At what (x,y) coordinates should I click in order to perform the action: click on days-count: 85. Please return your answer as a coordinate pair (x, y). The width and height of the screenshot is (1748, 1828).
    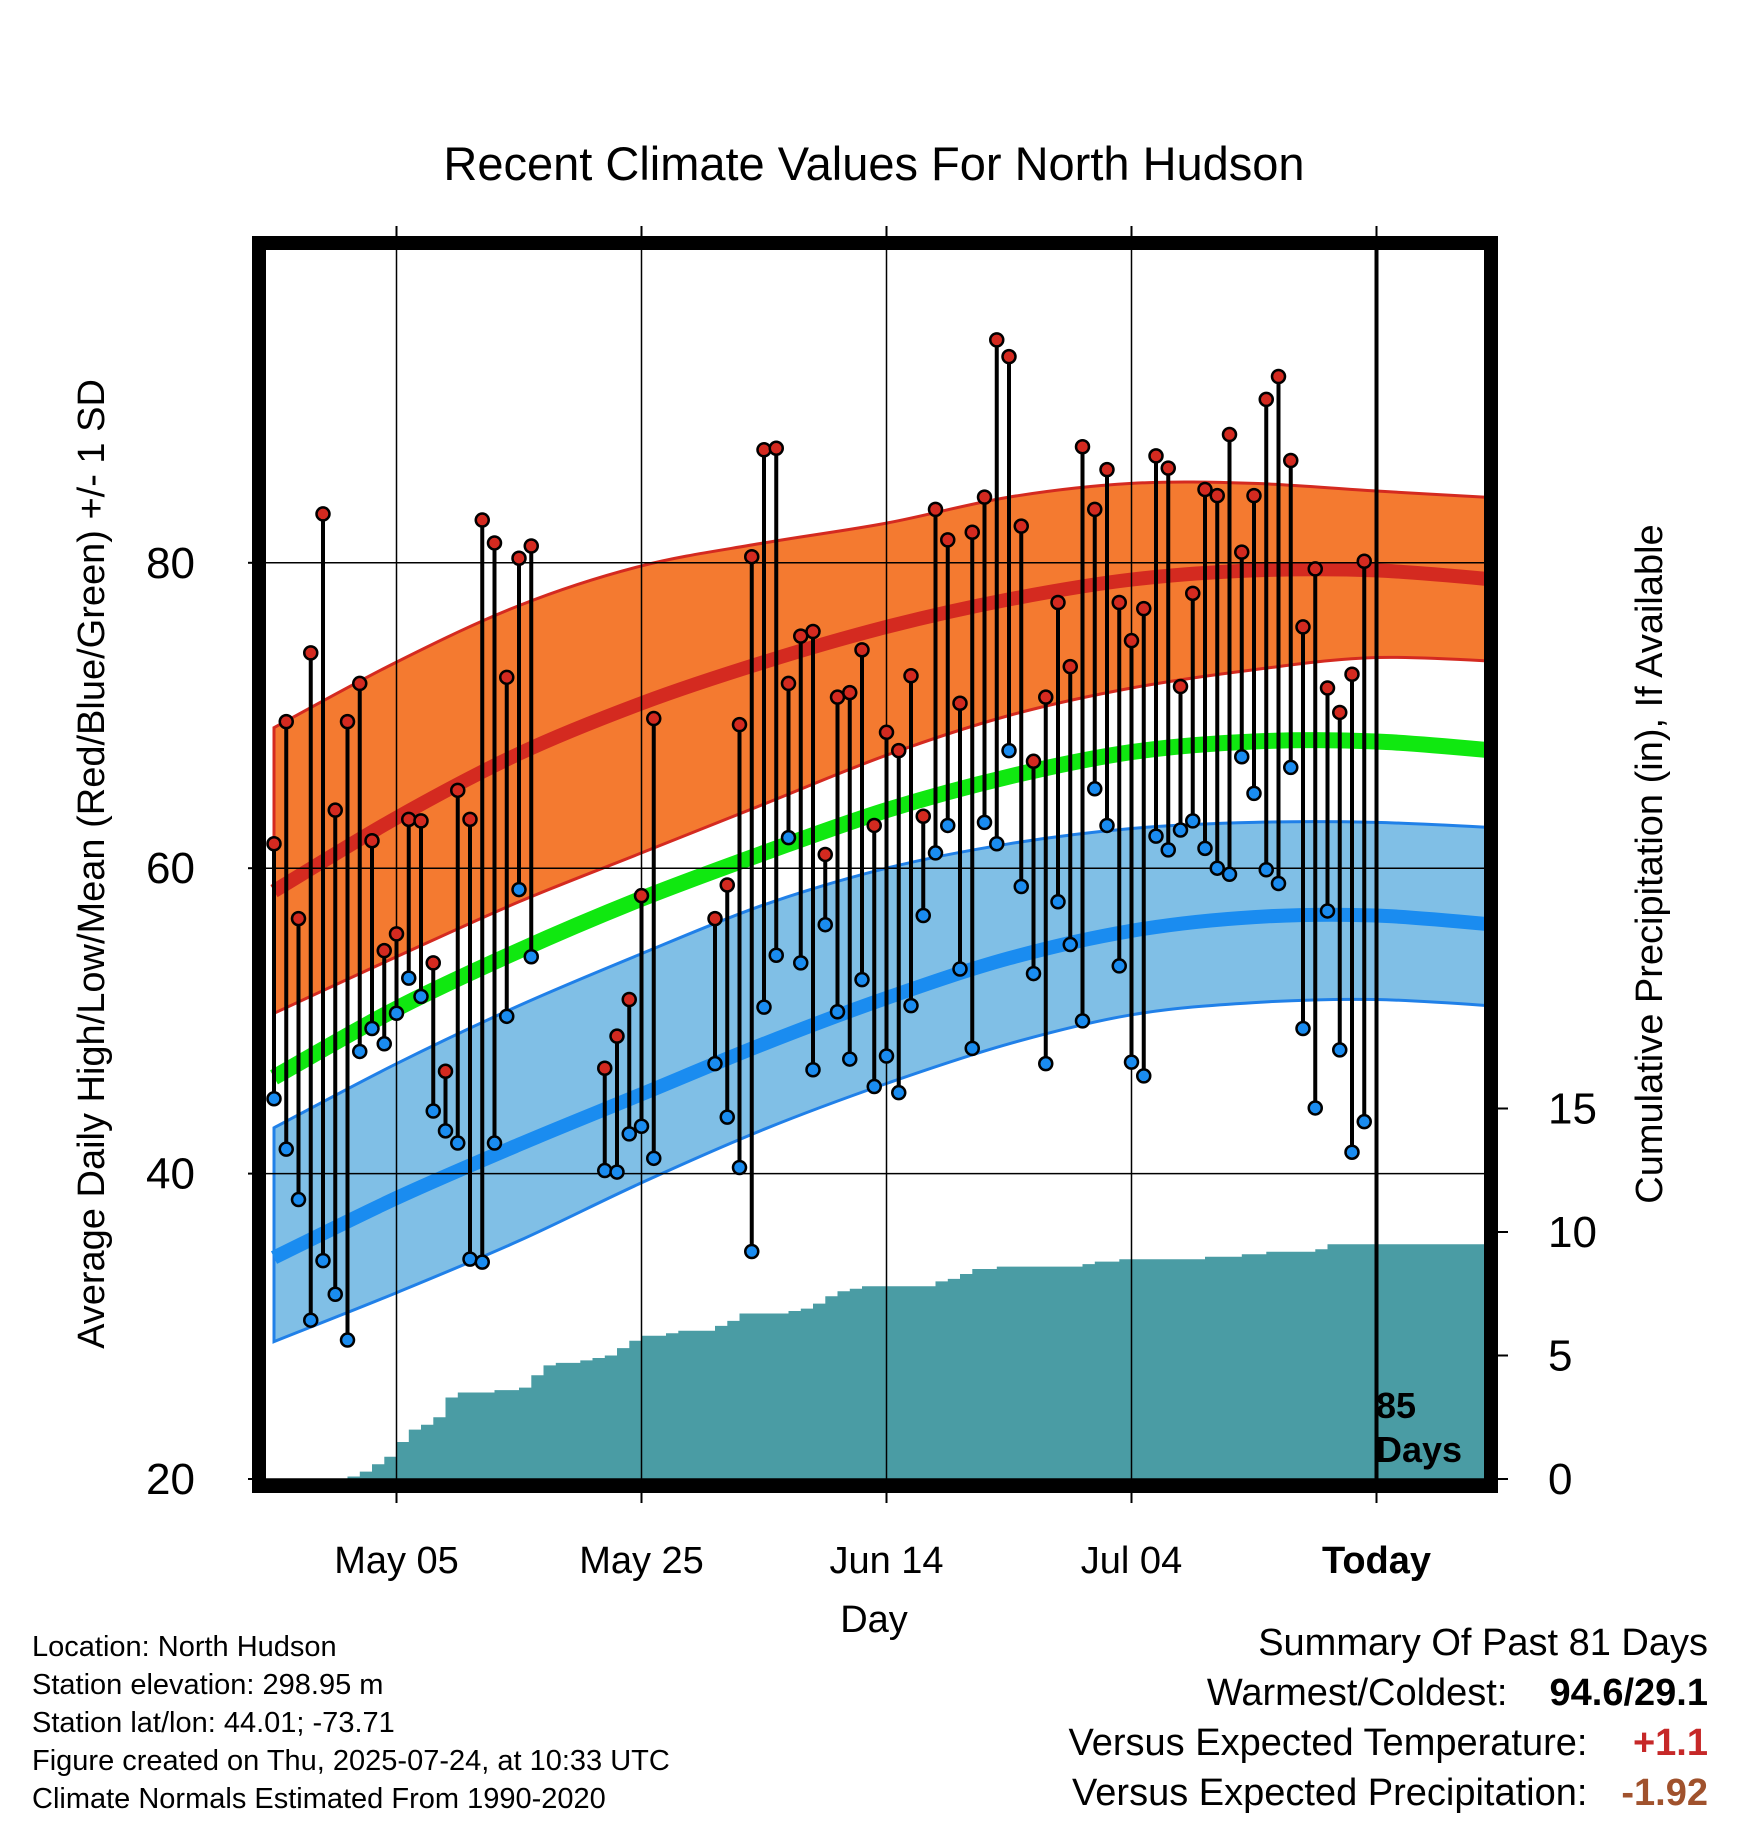
    Looking at the image, I should click on (1396, 1405).